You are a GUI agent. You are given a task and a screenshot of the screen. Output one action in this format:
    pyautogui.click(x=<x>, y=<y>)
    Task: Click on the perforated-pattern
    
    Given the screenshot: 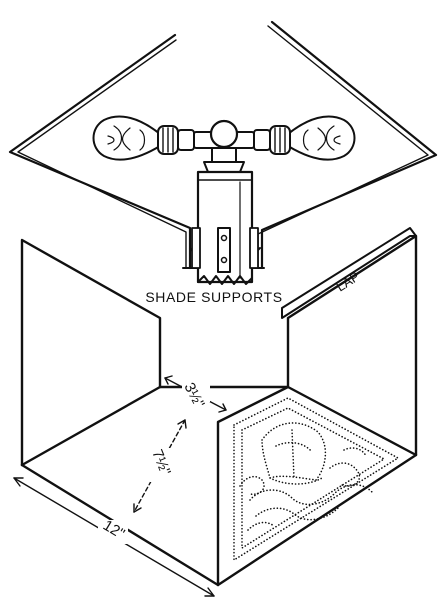 What is the action you would take?
    pyautogui.click(x=316, y=479)
    